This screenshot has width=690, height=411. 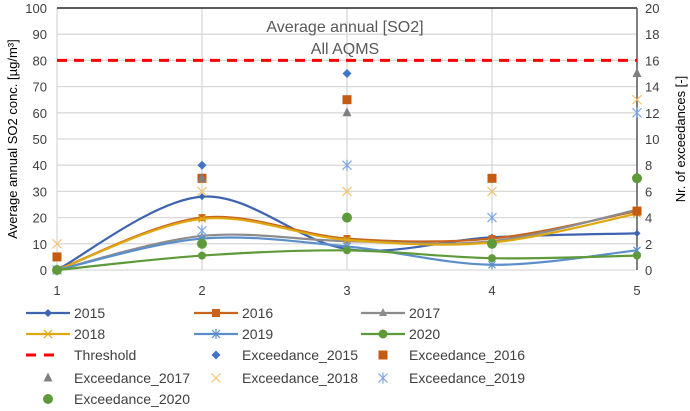 I want to click on y-axis-title: Average annual SO2 conc. [µg/m³], so click(x=12, y=138).